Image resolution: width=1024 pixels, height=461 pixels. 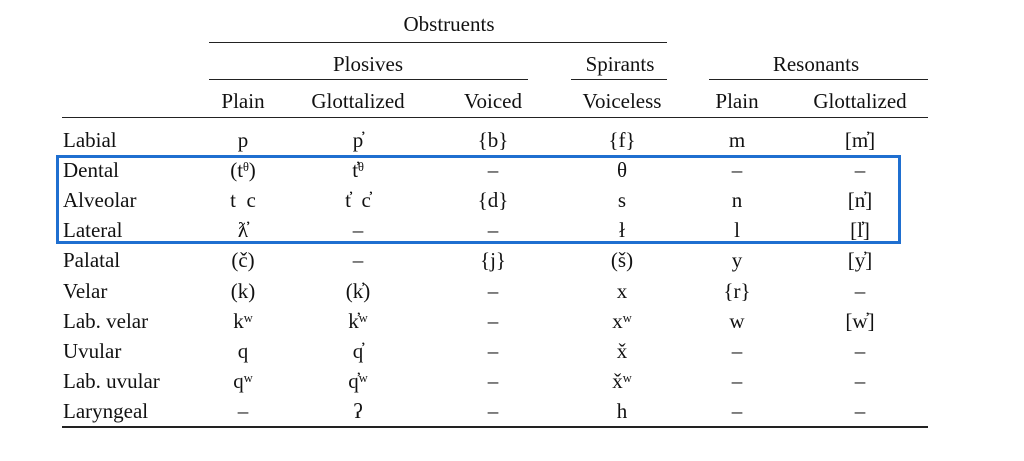 I want to click on rule-spirants, so click(x=619, y=79).